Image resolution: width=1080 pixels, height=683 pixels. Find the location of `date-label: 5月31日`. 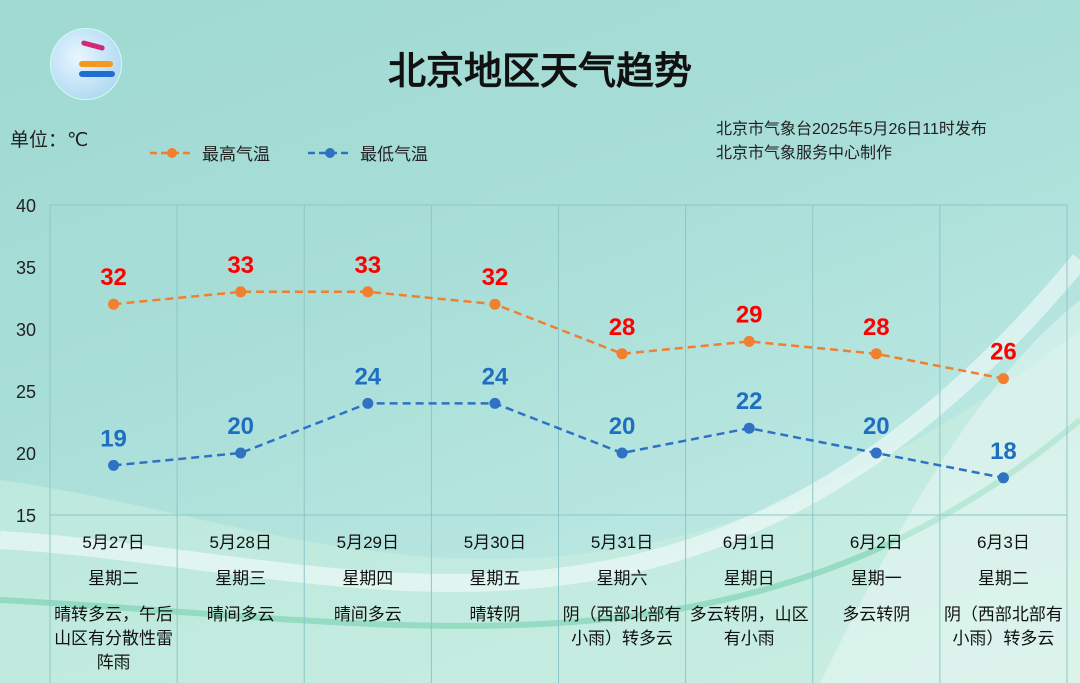

date-label: 5月31日 is located at coordinates (622, 542).